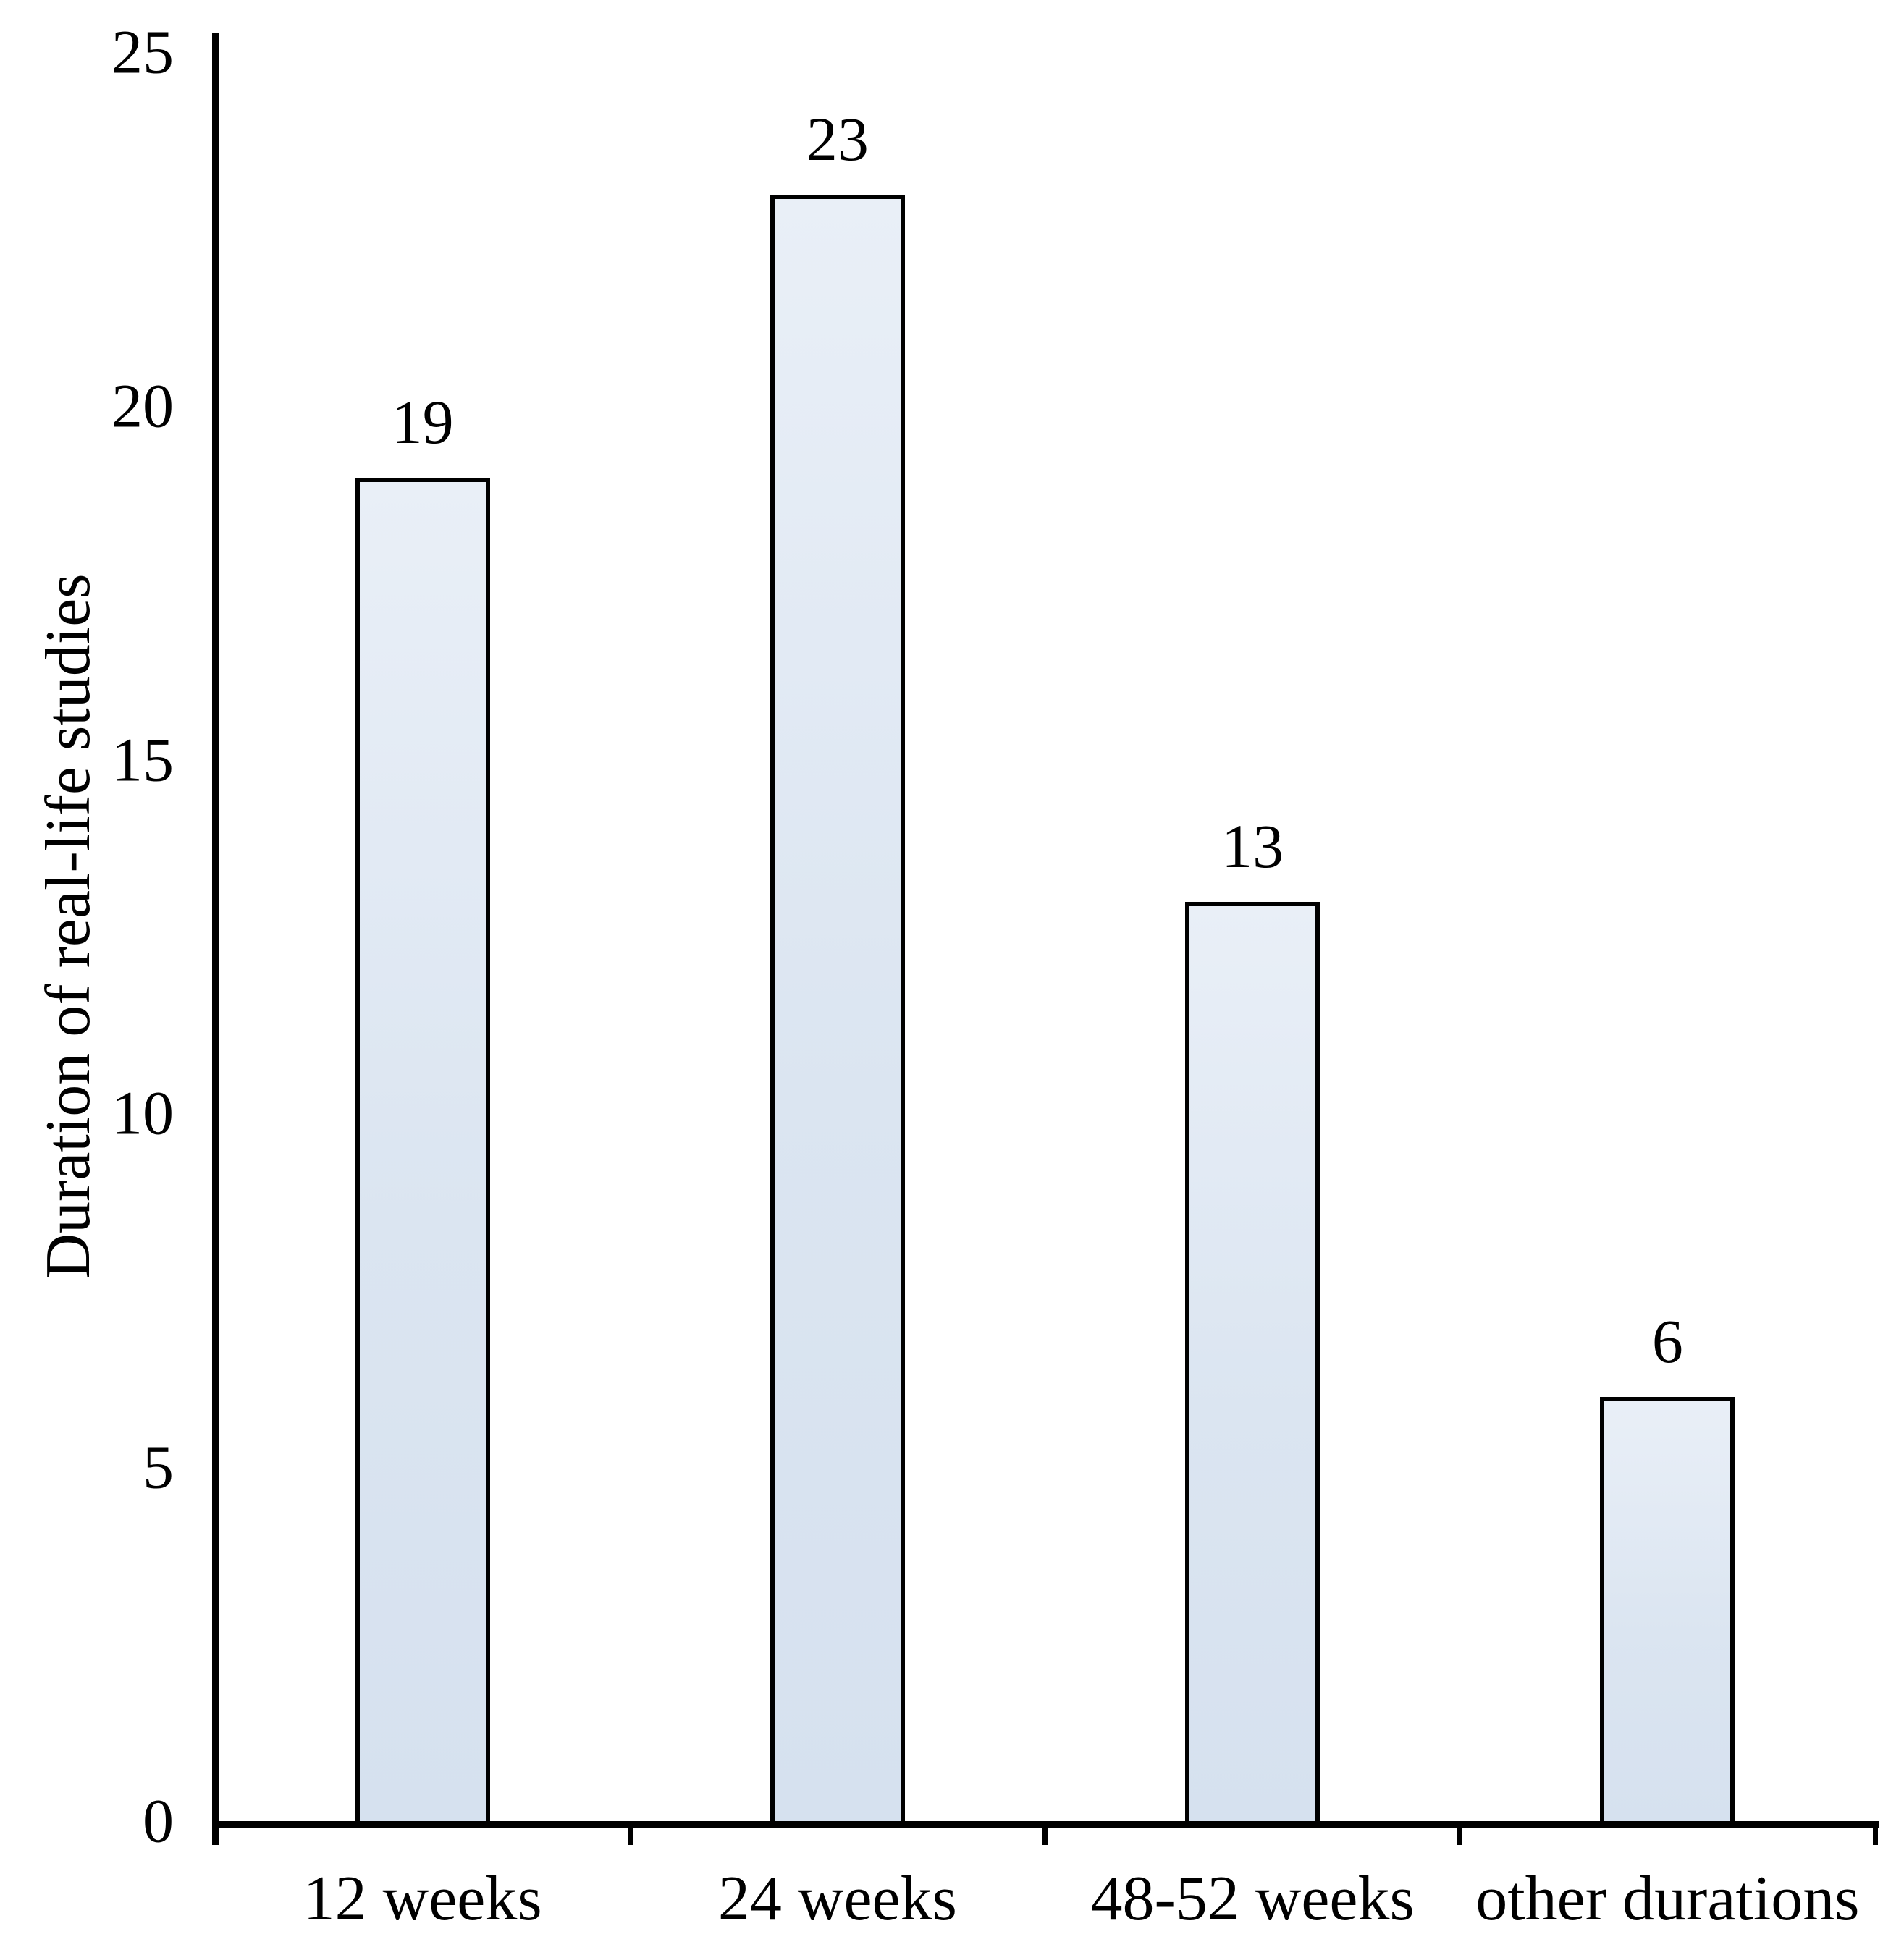 This screenshot has width=1904, height=1947. I want to click on y-axis-line, so click(215, 939).